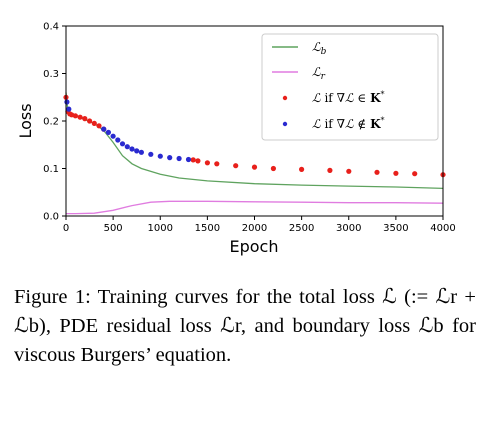 The height and width of the screenshot is (423, 484). I want to click on x-tick-label: 1000, so click(160, 228).